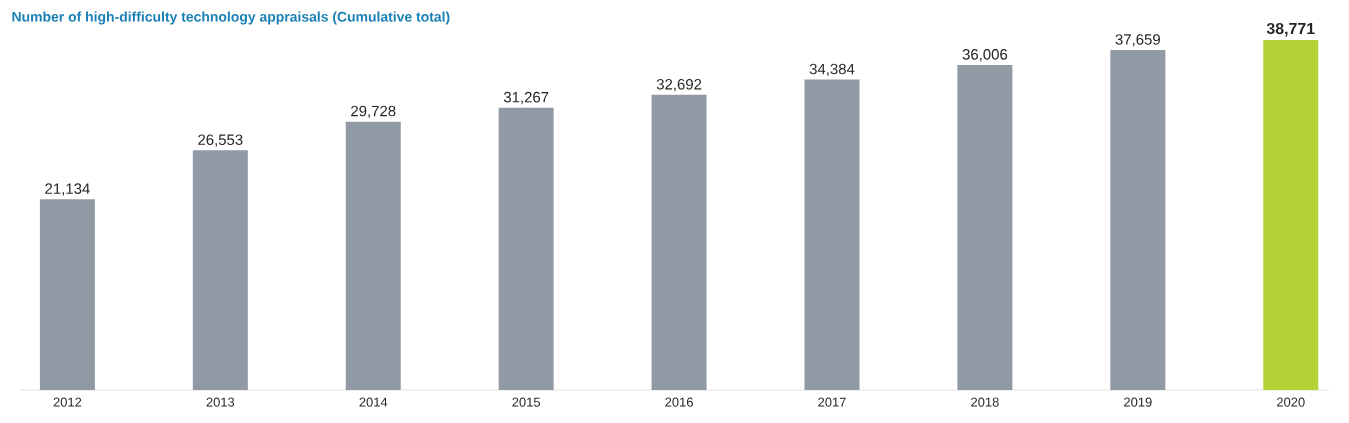  Describe the element at coordinates (832, 70) in the screenshot. I see `data-label: 34,384` at that location.